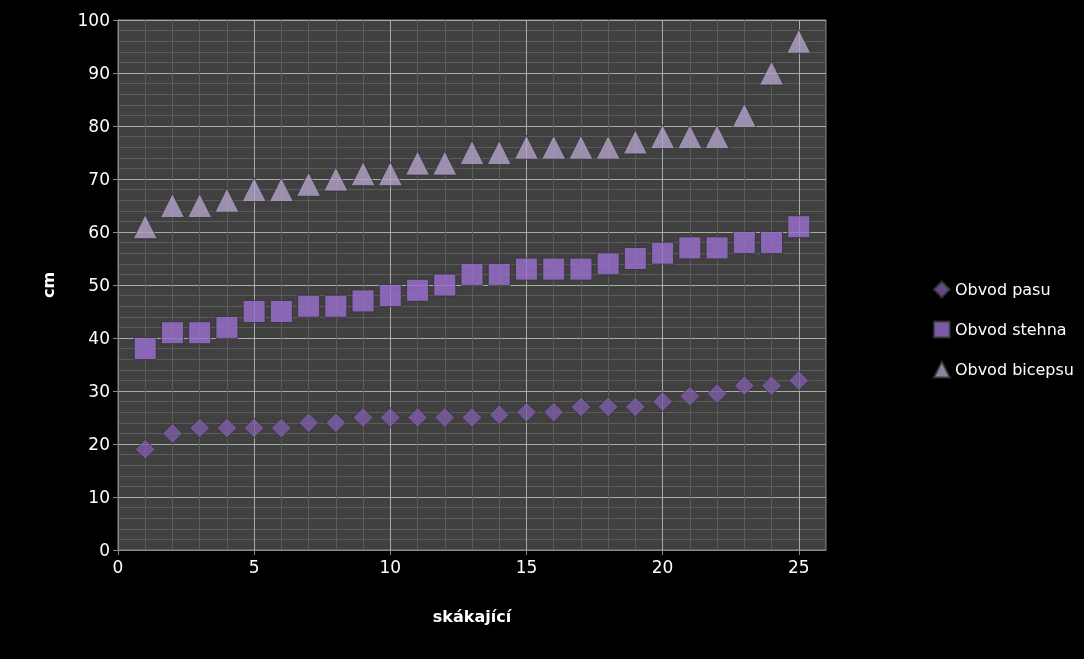 The image size is (1084, 659). I want to click on y-tick-label: 90, so click(99, 73).